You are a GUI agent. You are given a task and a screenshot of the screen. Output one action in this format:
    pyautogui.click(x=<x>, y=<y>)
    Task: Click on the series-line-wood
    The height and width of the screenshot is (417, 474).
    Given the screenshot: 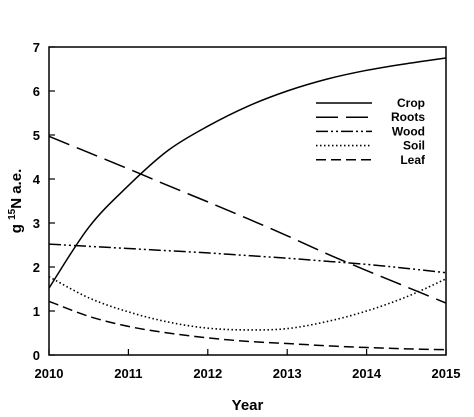 What is the action you would take?
    pyautogui.click(x=247, y=258)
    